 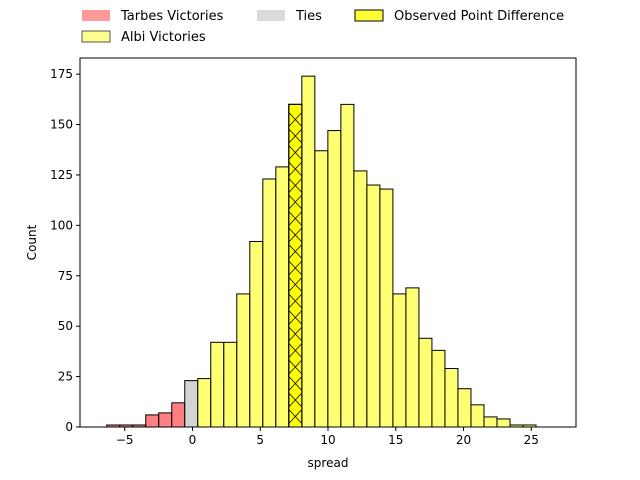 I want to click on legend-label: Tarbes Victories, so click(x=172, y=16).